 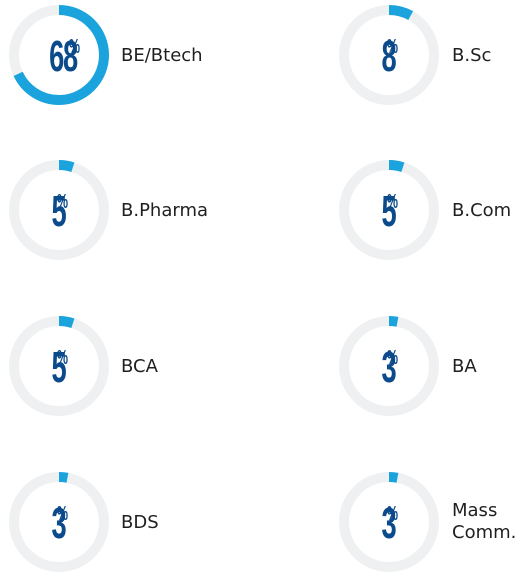 I want to click on donut-item: 68% BE/Btech, so click(x=137, y=58).